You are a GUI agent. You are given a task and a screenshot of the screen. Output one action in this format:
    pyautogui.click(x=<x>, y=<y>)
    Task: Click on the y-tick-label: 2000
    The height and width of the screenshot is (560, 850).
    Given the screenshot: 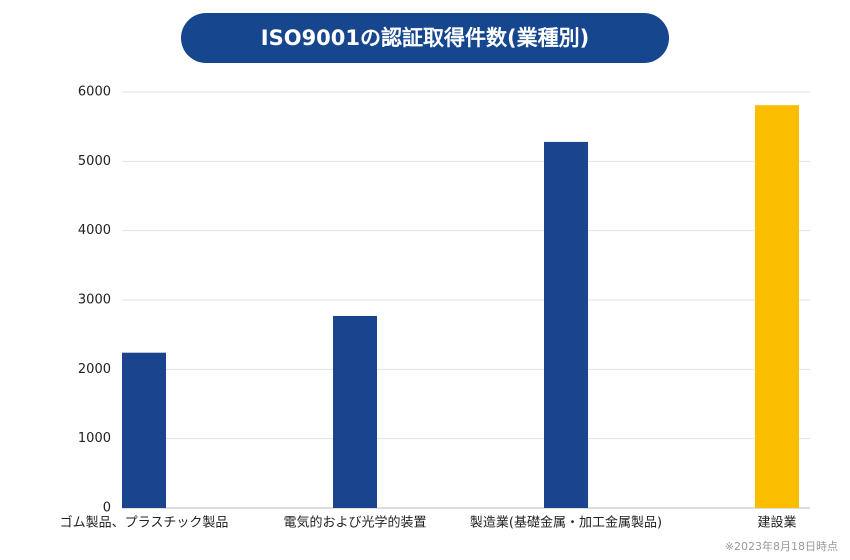 What is the action you would take?
    pyautogui.click(x=94, y=369)
    